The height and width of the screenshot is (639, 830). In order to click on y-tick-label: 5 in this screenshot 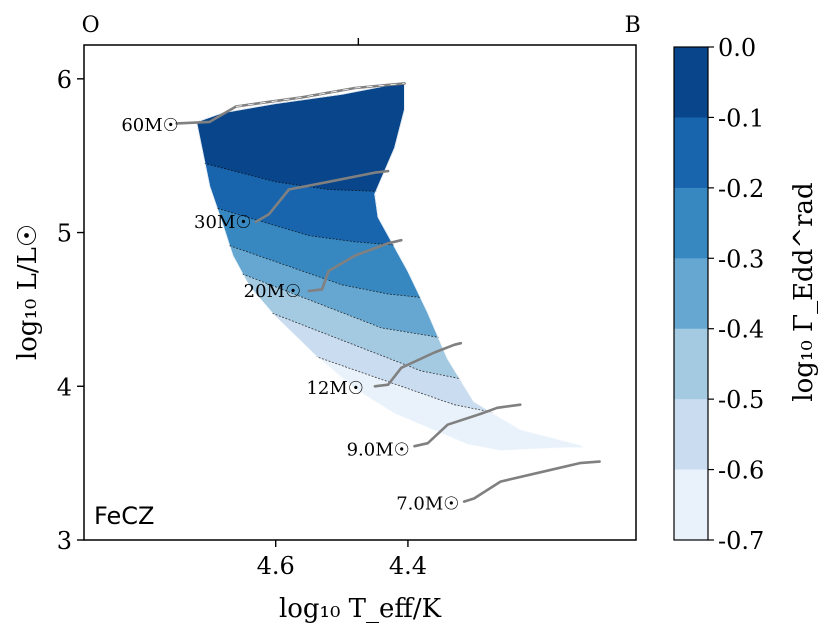, I will do `click(64, 234)`.